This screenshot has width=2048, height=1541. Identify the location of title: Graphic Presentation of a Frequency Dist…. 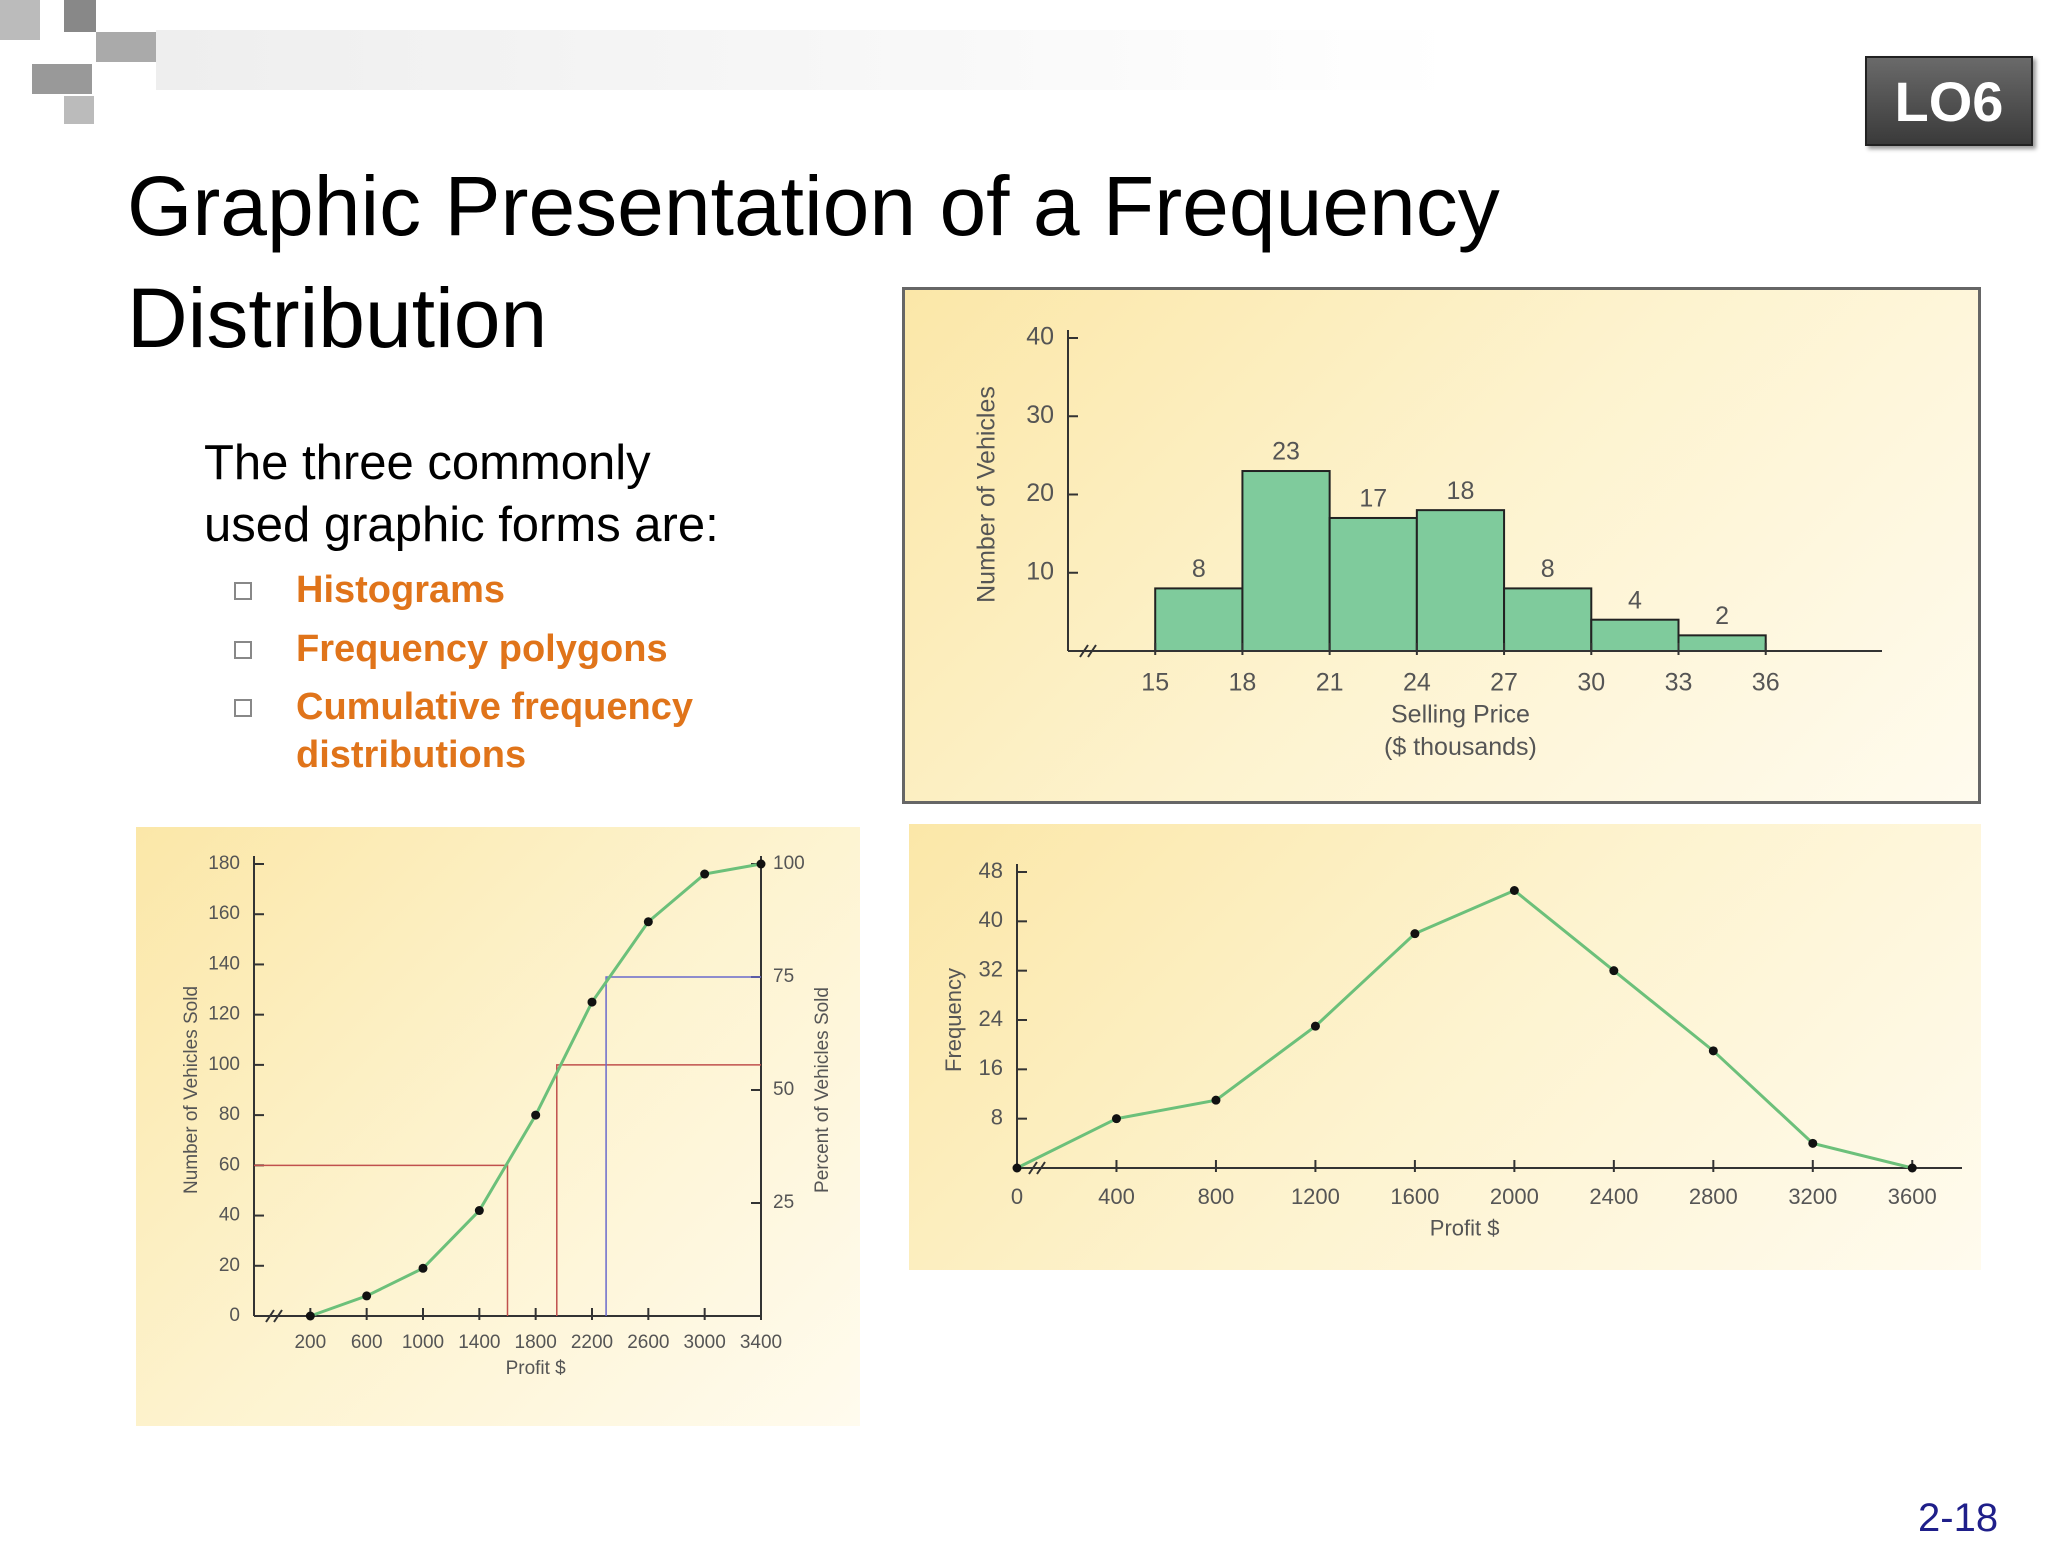
(813, 262).